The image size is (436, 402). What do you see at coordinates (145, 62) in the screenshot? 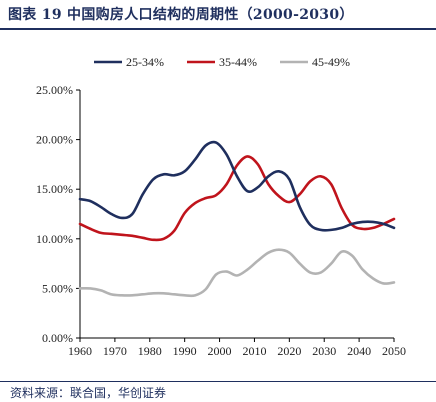
I see `legend-label: 25-34%` at bounding box center [145, 62].